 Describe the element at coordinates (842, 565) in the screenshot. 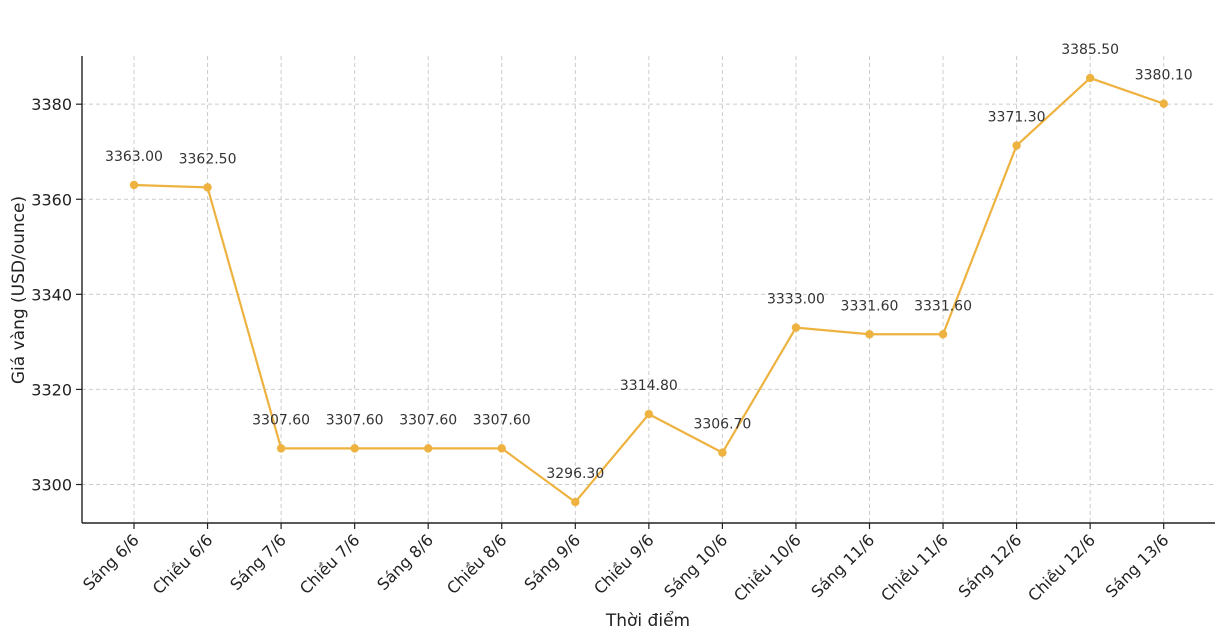

I see `x-tick-label: Sáng 11/6` at that location.